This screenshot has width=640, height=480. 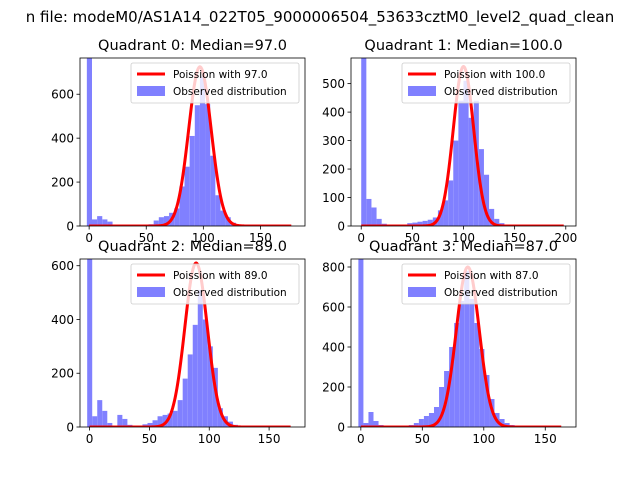 I want to click on legend-box, so click(x=215, y=284).